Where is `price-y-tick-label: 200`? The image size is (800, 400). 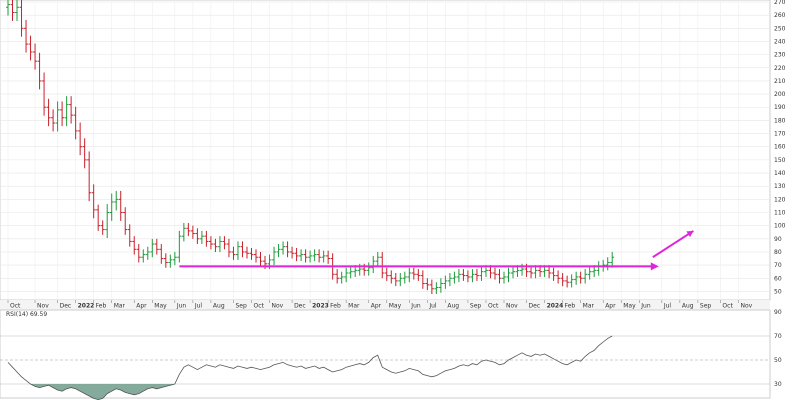 price-y-tick-label: 200 is located at coordinates (780, 94).